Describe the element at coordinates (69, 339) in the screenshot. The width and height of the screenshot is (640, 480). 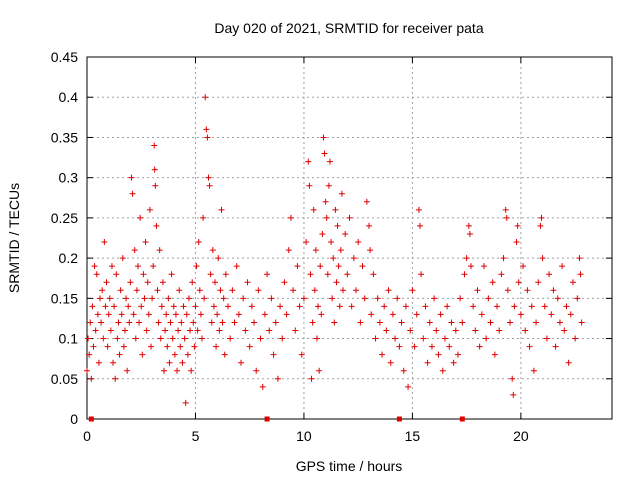
I see `y-tick-label: 0.1` at that location.